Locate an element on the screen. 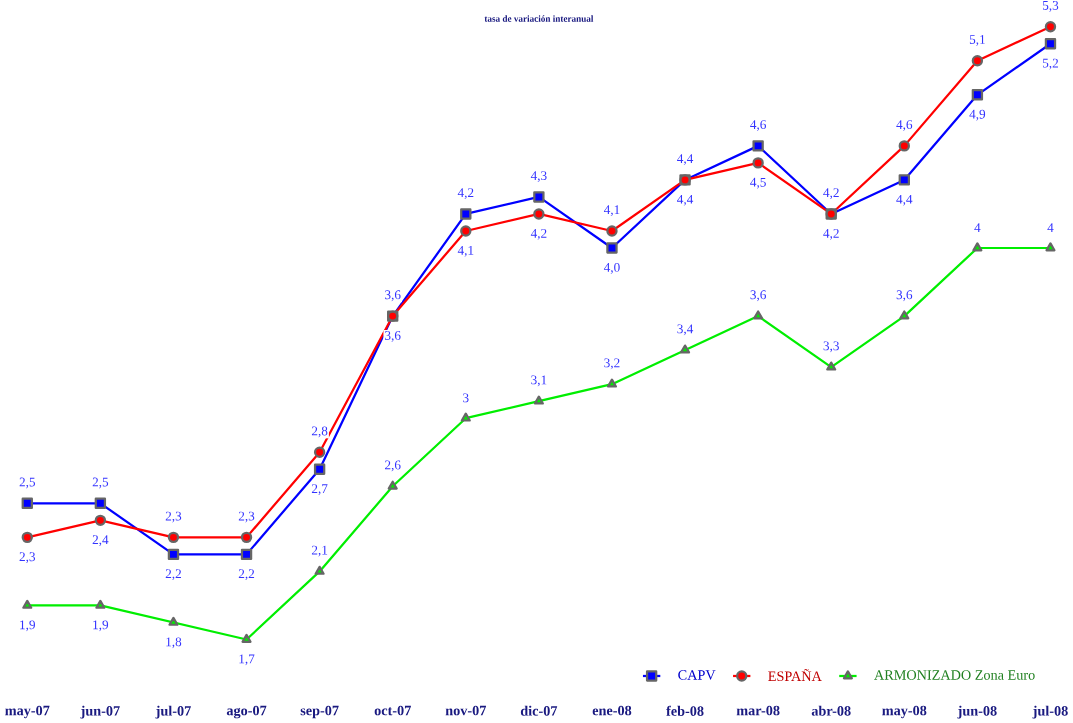  x-tick-label: feb-08 is located at coordinates (685, 710).